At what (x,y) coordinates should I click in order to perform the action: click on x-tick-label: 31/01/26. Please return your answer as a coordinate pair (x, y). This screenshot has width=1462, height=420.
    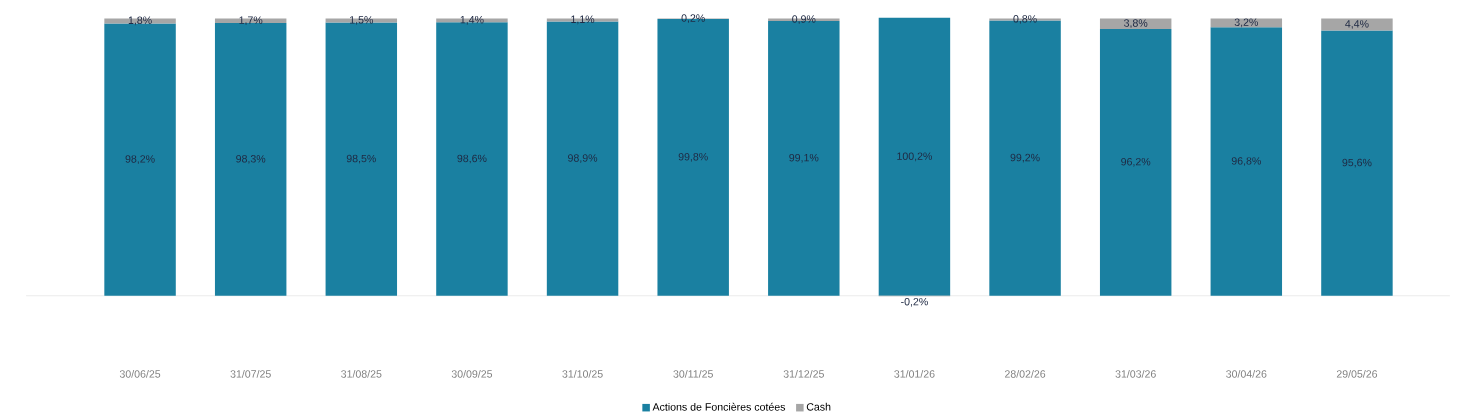
    Looking at the image, I should click on (914, 374).